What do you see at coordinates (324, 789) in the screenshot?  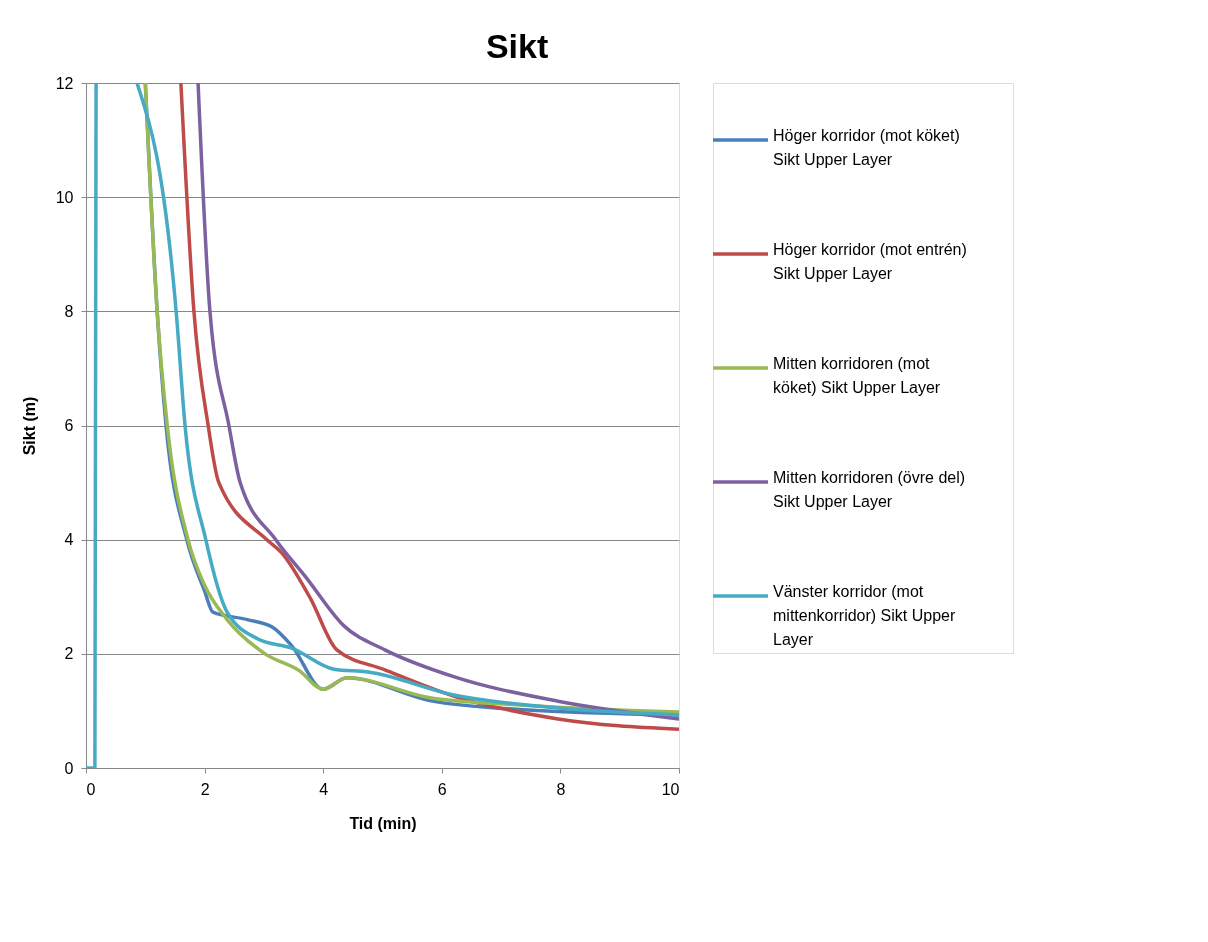 I see `x-tick-label: 4` at bounding box center [324, 789].